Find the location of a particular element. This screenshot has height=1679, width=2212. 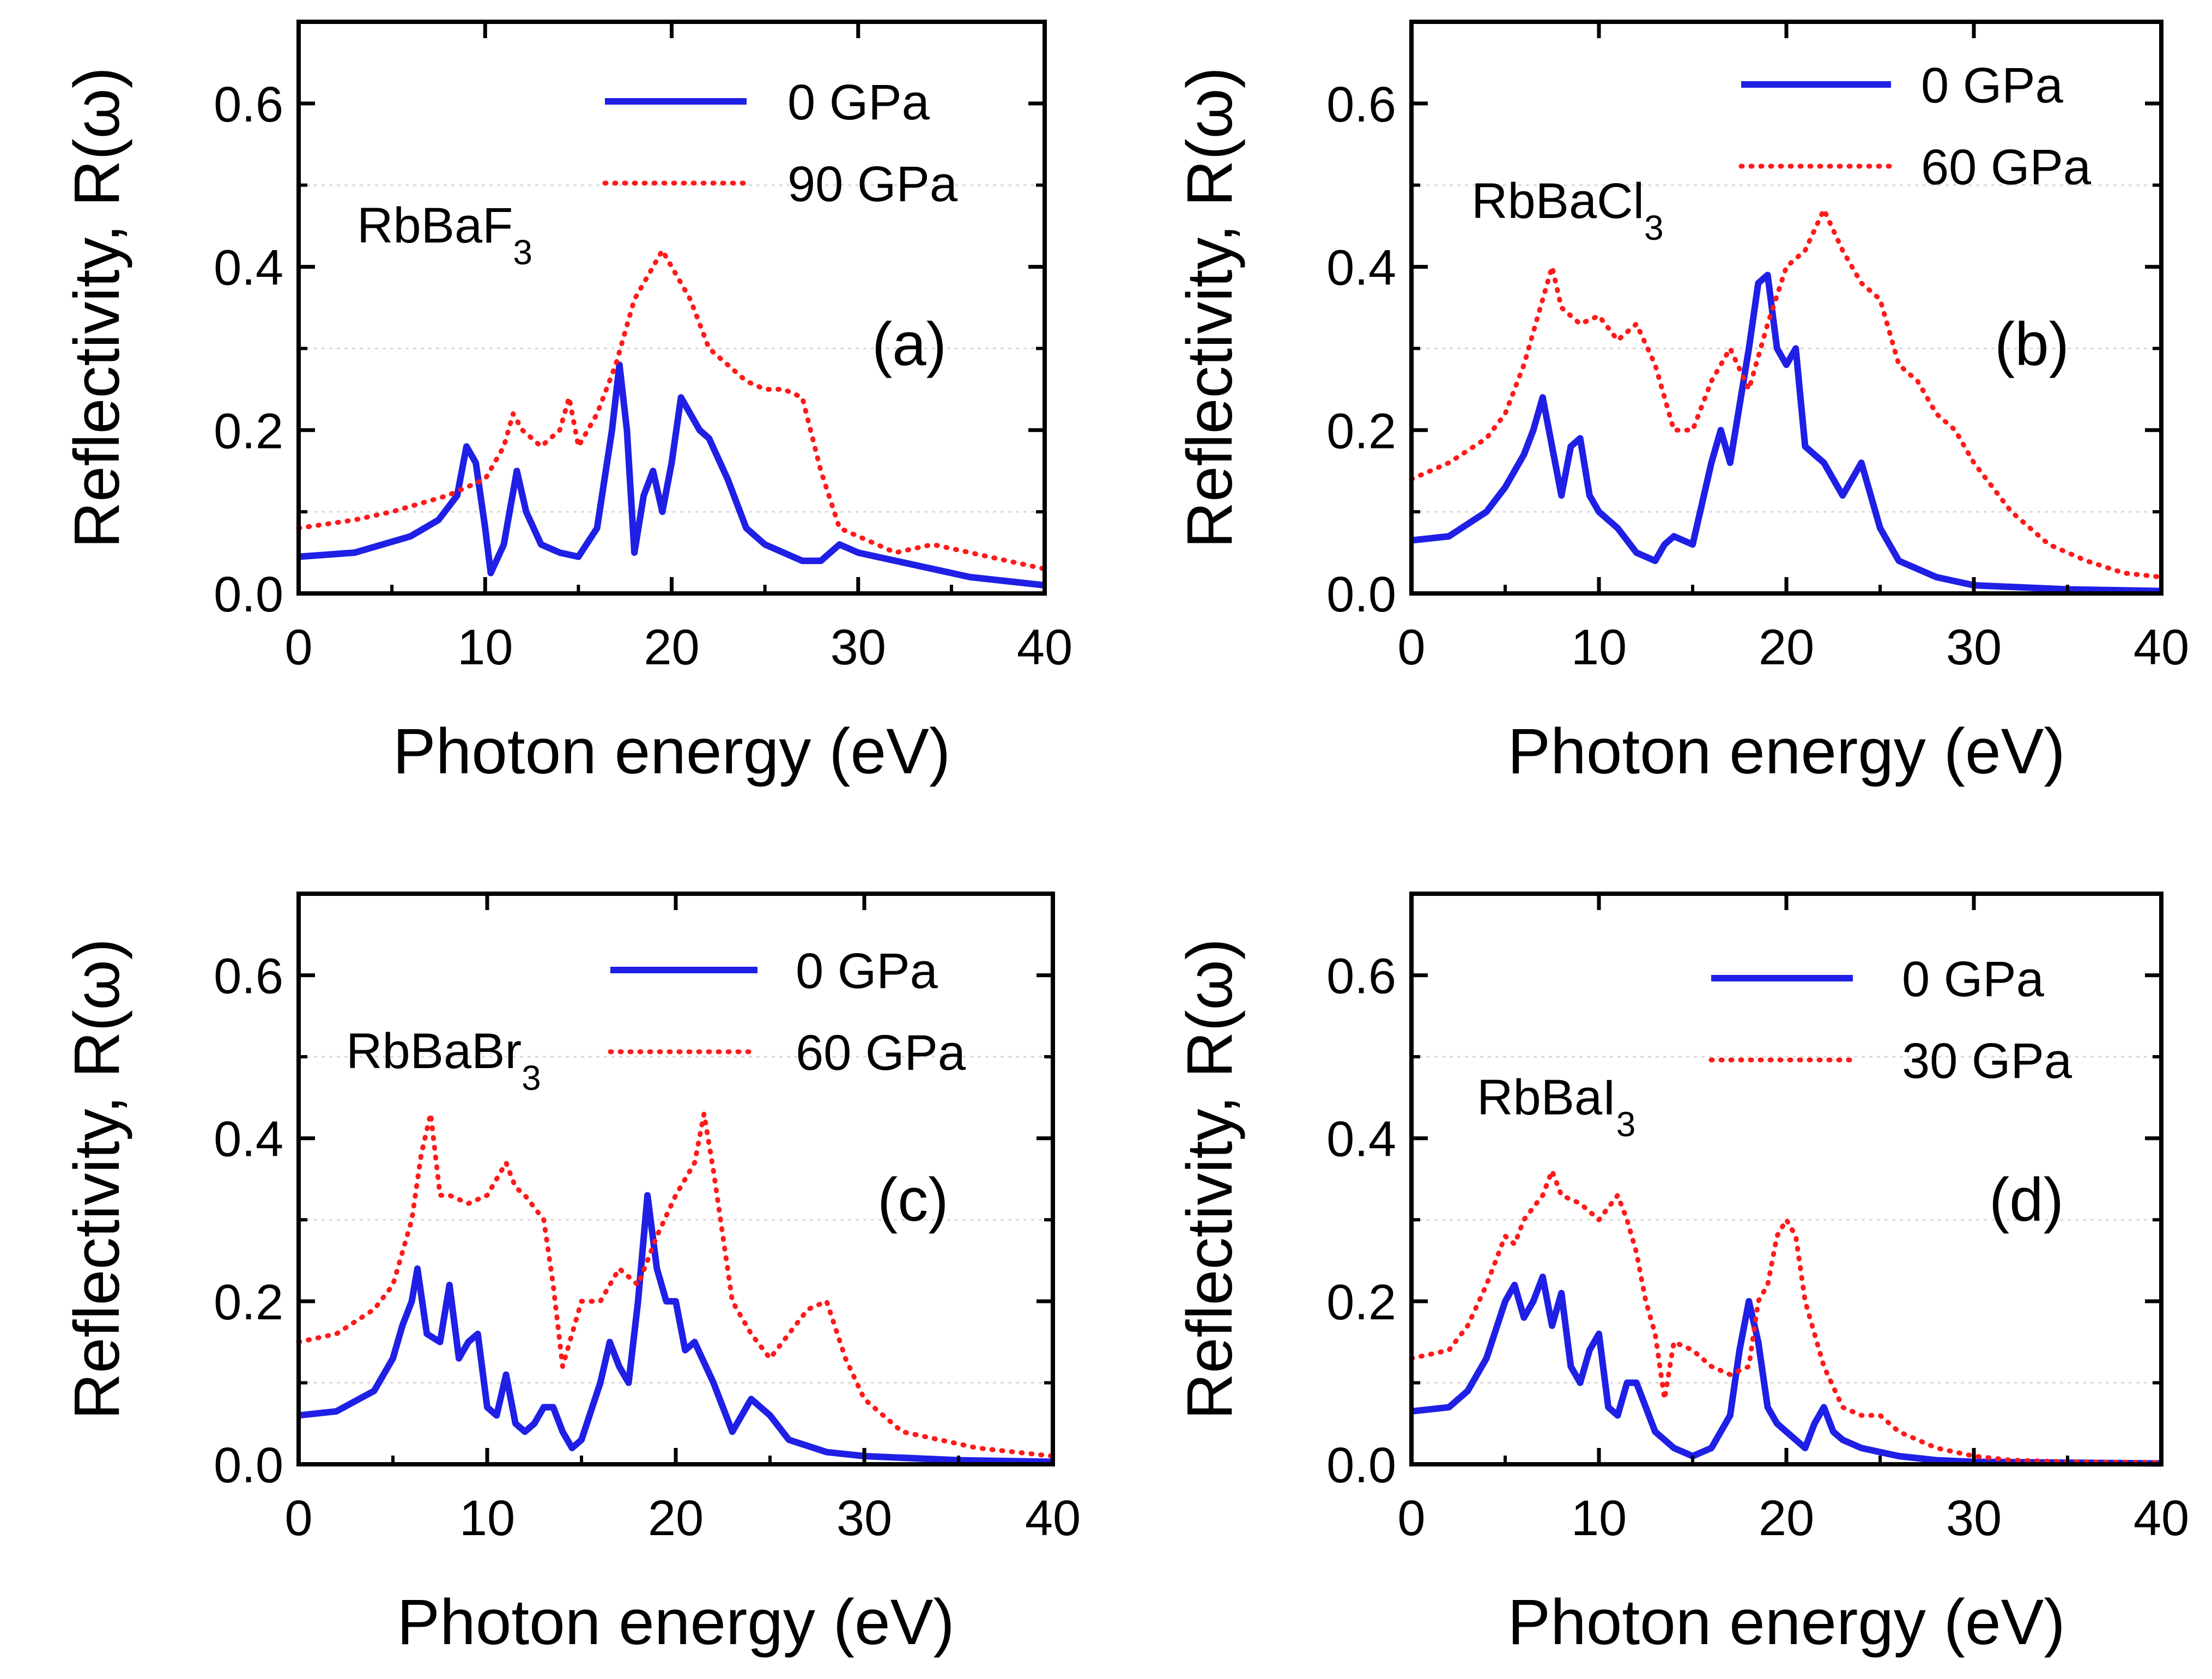

legend-label: 90 GPa is located at coordinates (872, 184).